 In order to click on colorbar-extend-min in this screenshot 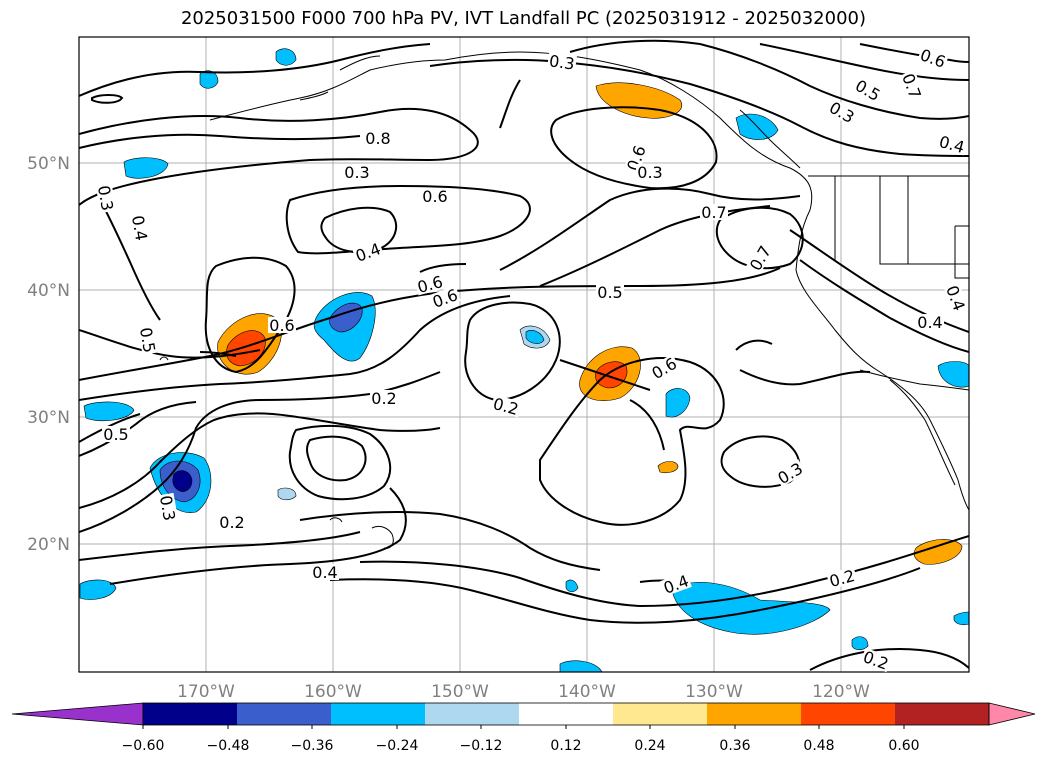, I will do `click(77, 714)`.